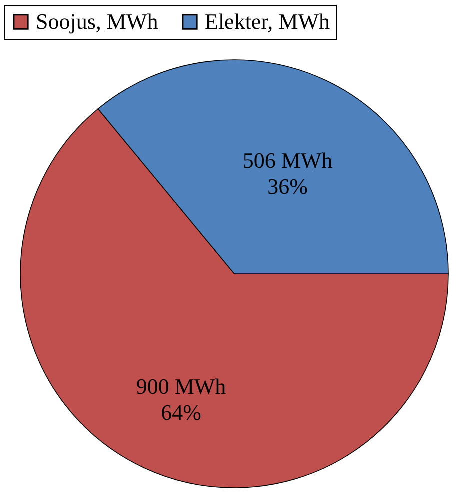 The height and width of the screenshot is (495, 469). Describe the element at coordinates (97, 21) in the screenshot. I see `legend-label: Soojus, MWh` at that location.